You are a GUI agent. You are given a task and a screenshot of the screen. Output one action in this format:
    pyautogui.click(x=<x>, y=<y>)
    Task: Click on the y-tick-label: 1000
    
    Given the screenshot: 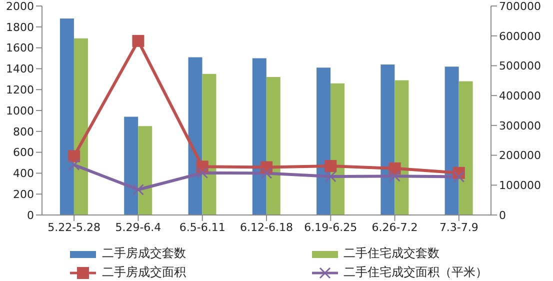 What is the action you would take?
    pyautogui.click(x=20, y=111)
    